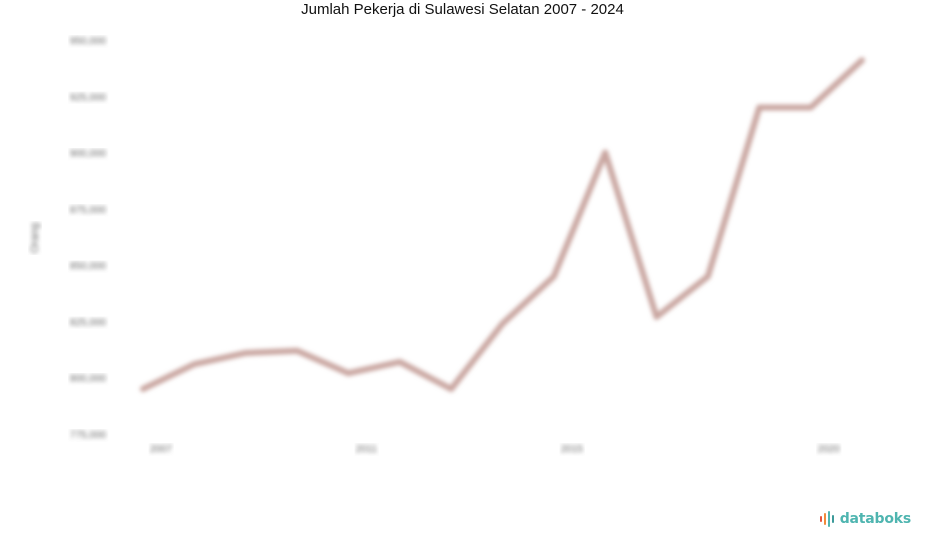 Image resolution: width=925 pixels, height=547 pixels. What do you see at coordinates (88, 322) in the screenshot?
I see `y-tick-label: 825,000` at bounding box center [88, 322].